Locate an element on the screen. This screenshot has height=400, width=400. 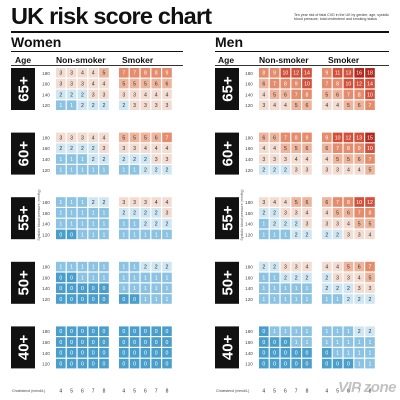
risk-value: 16 is located at coordinates (359, 74).